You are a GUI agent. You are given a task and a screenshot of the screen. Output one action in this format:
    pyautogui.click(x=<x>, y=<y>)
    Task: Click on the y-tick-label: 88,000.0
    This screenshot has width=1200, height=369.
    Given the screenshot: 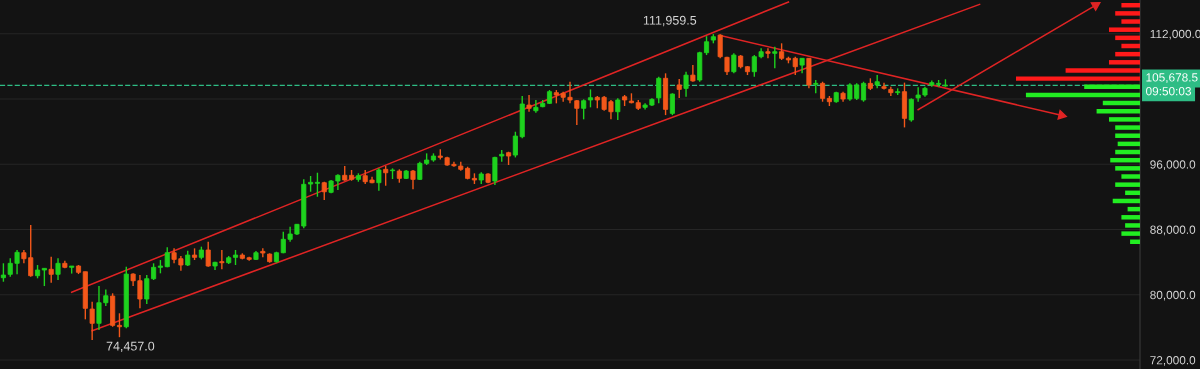 What is the action you would take?
    pyautogui.click(x=1173, y=230)
    